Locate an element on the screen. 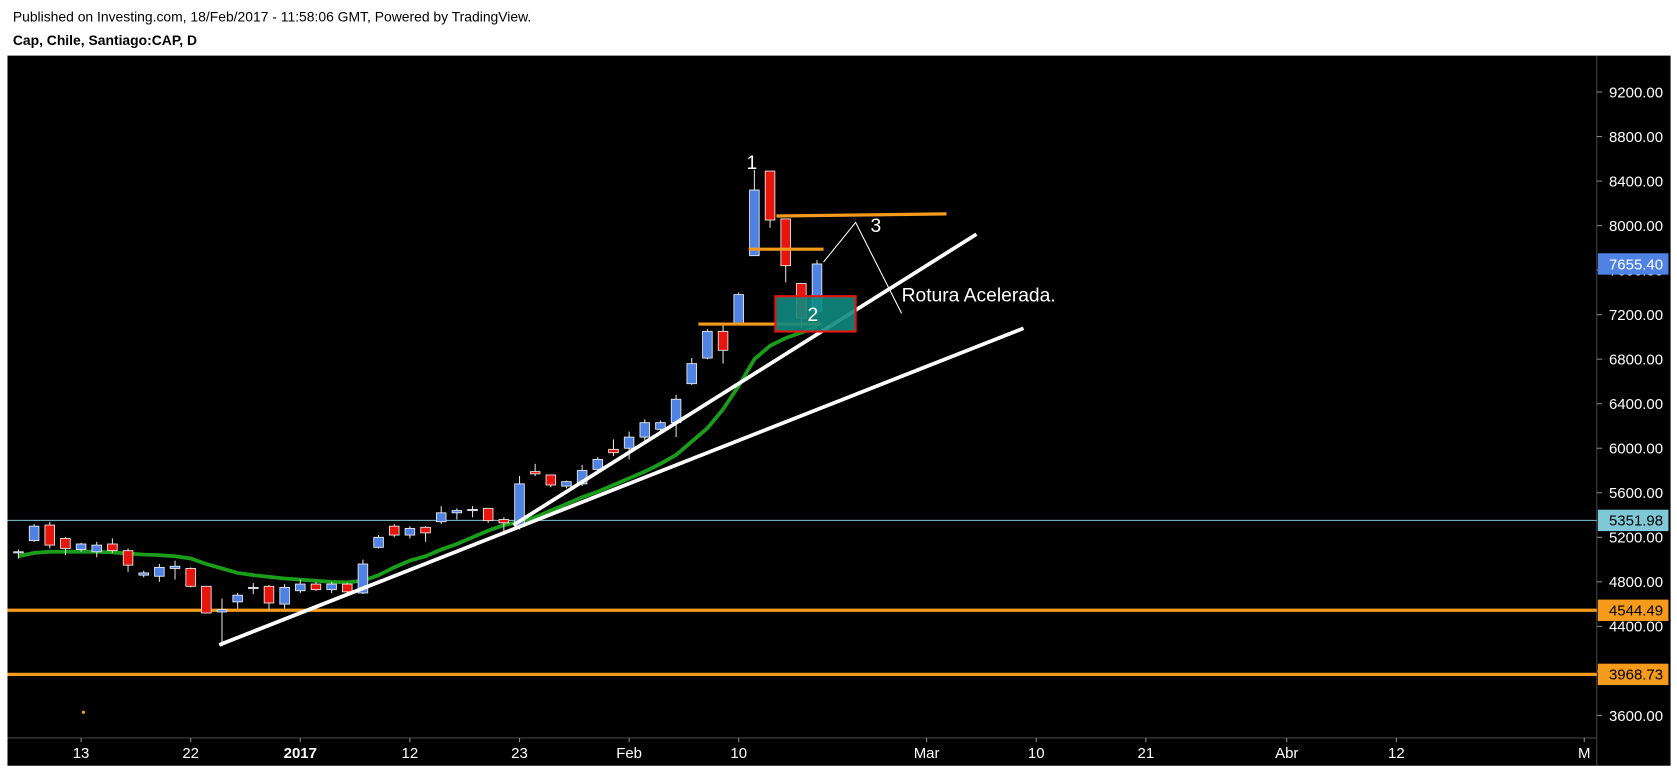  x-tick-label: 21 is located at coordinates (1146, 753).